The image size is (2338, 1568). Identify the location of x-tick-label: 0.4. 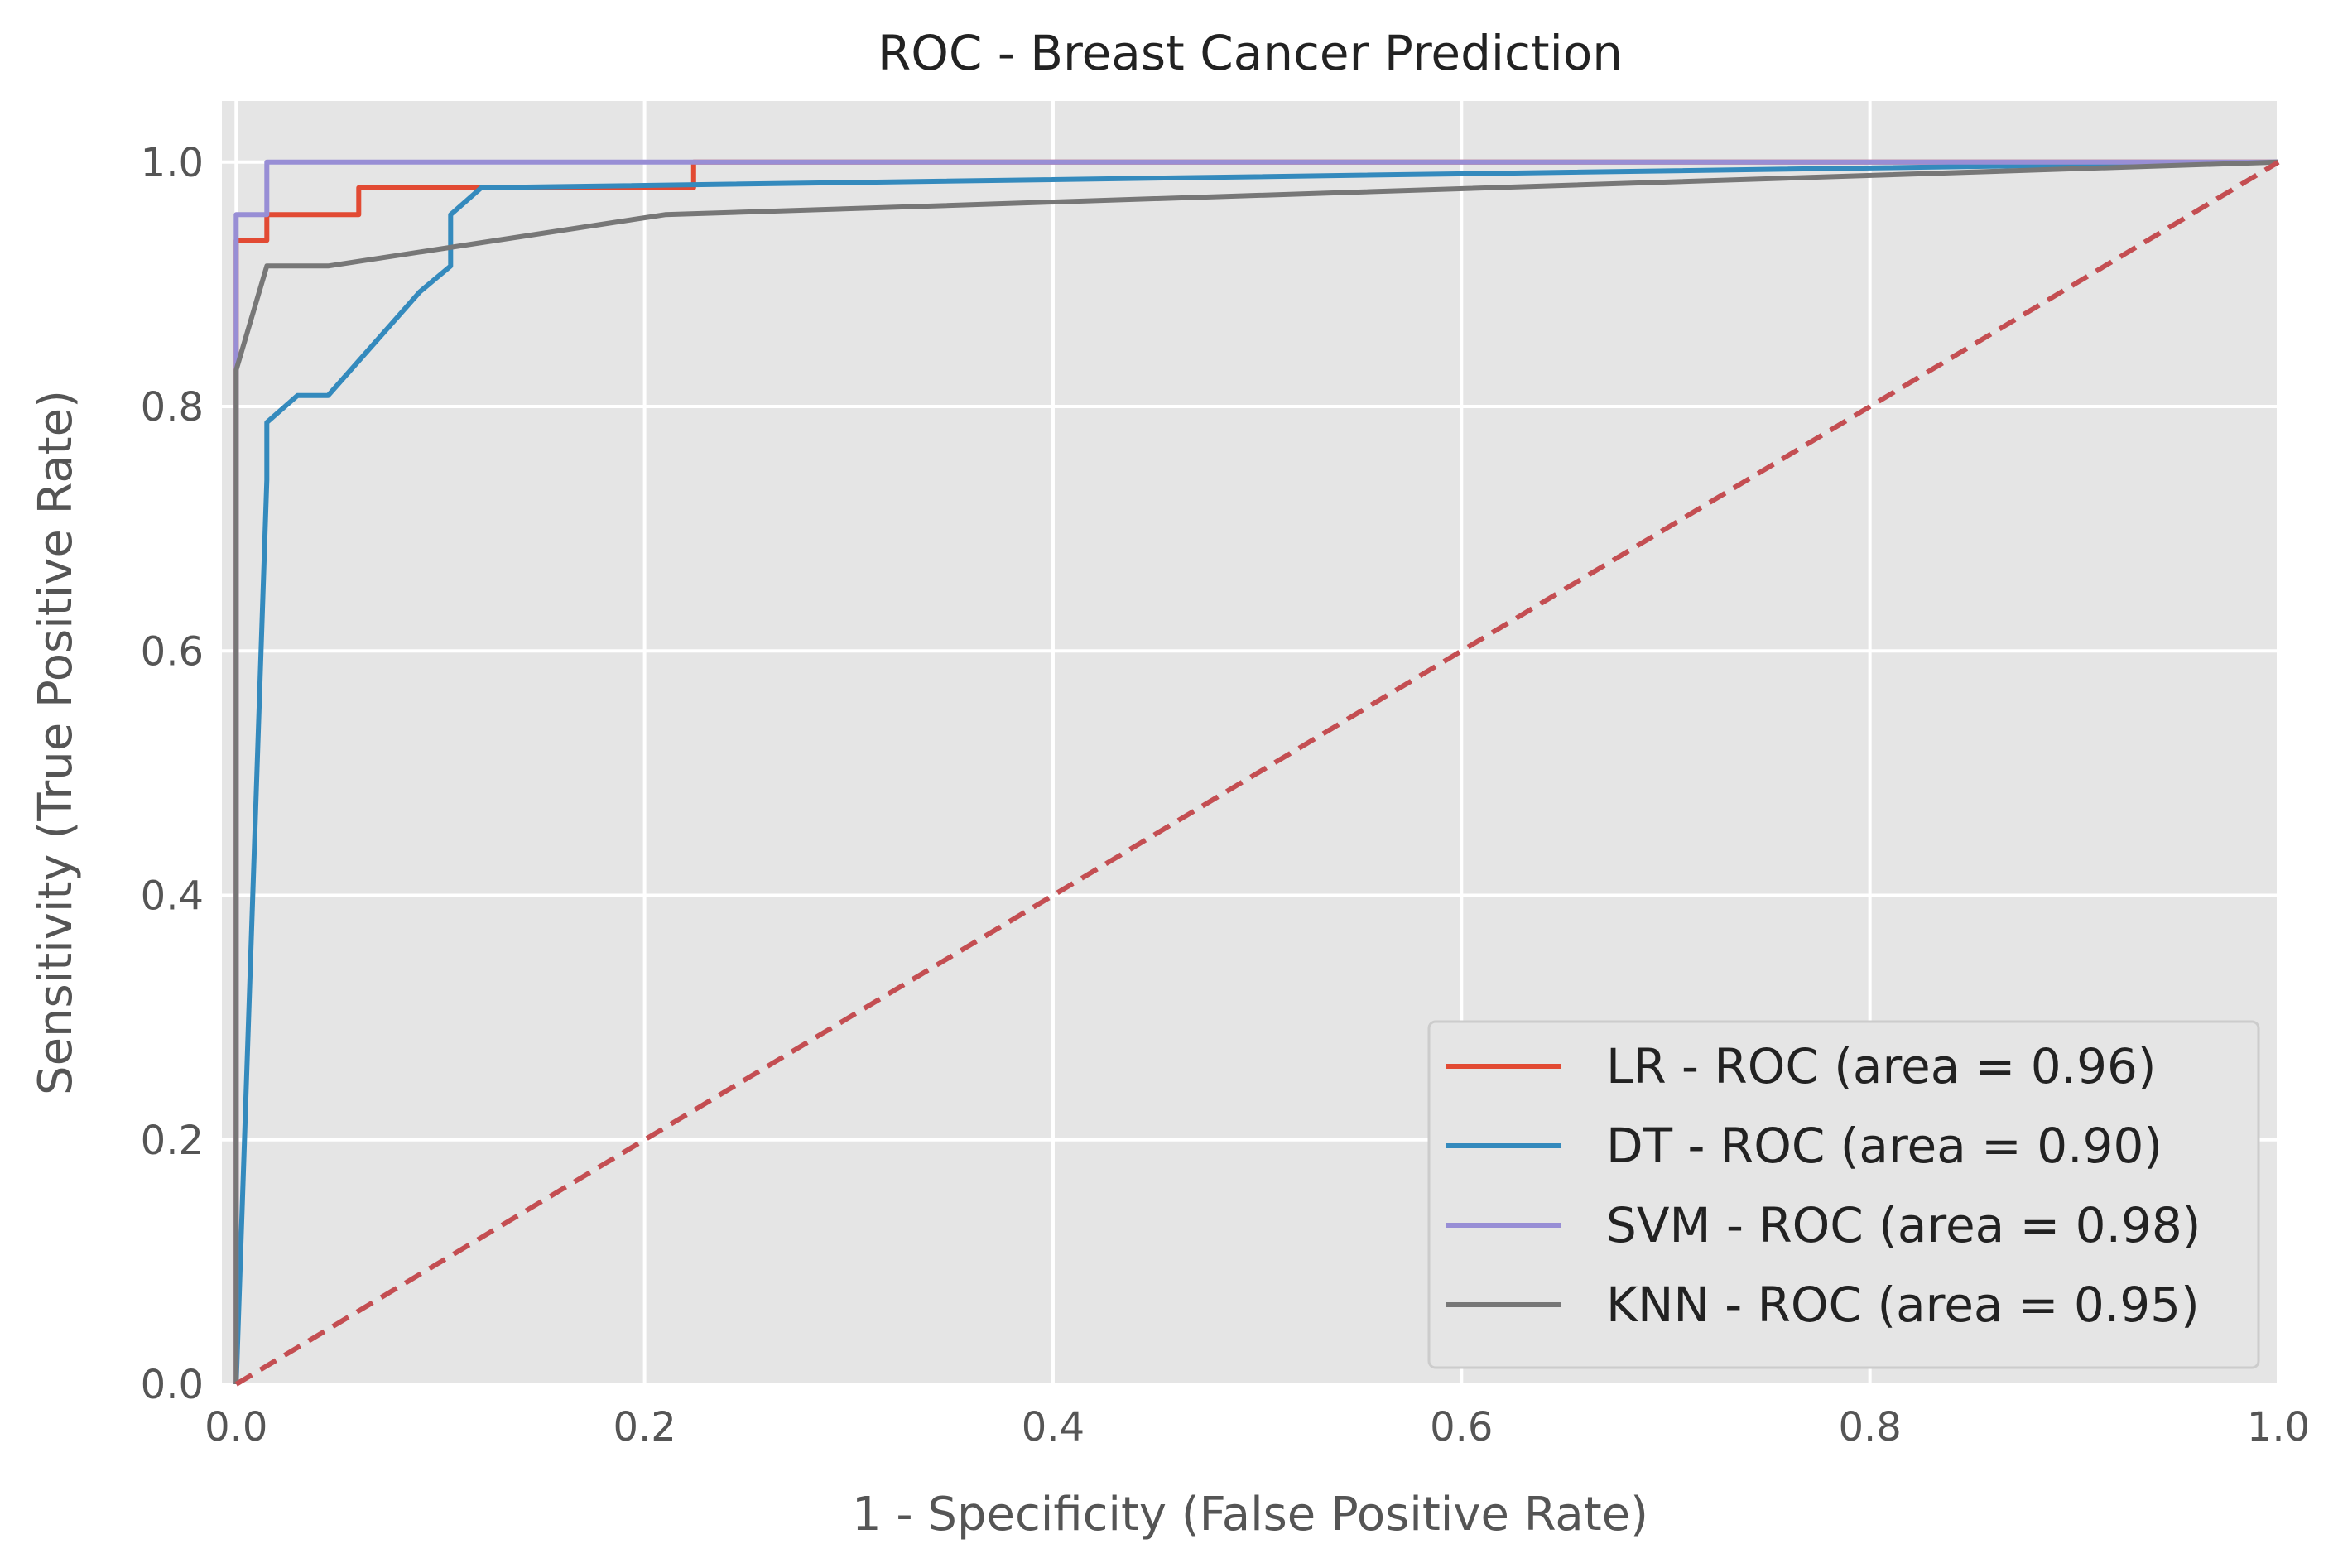
(1053, 1427).